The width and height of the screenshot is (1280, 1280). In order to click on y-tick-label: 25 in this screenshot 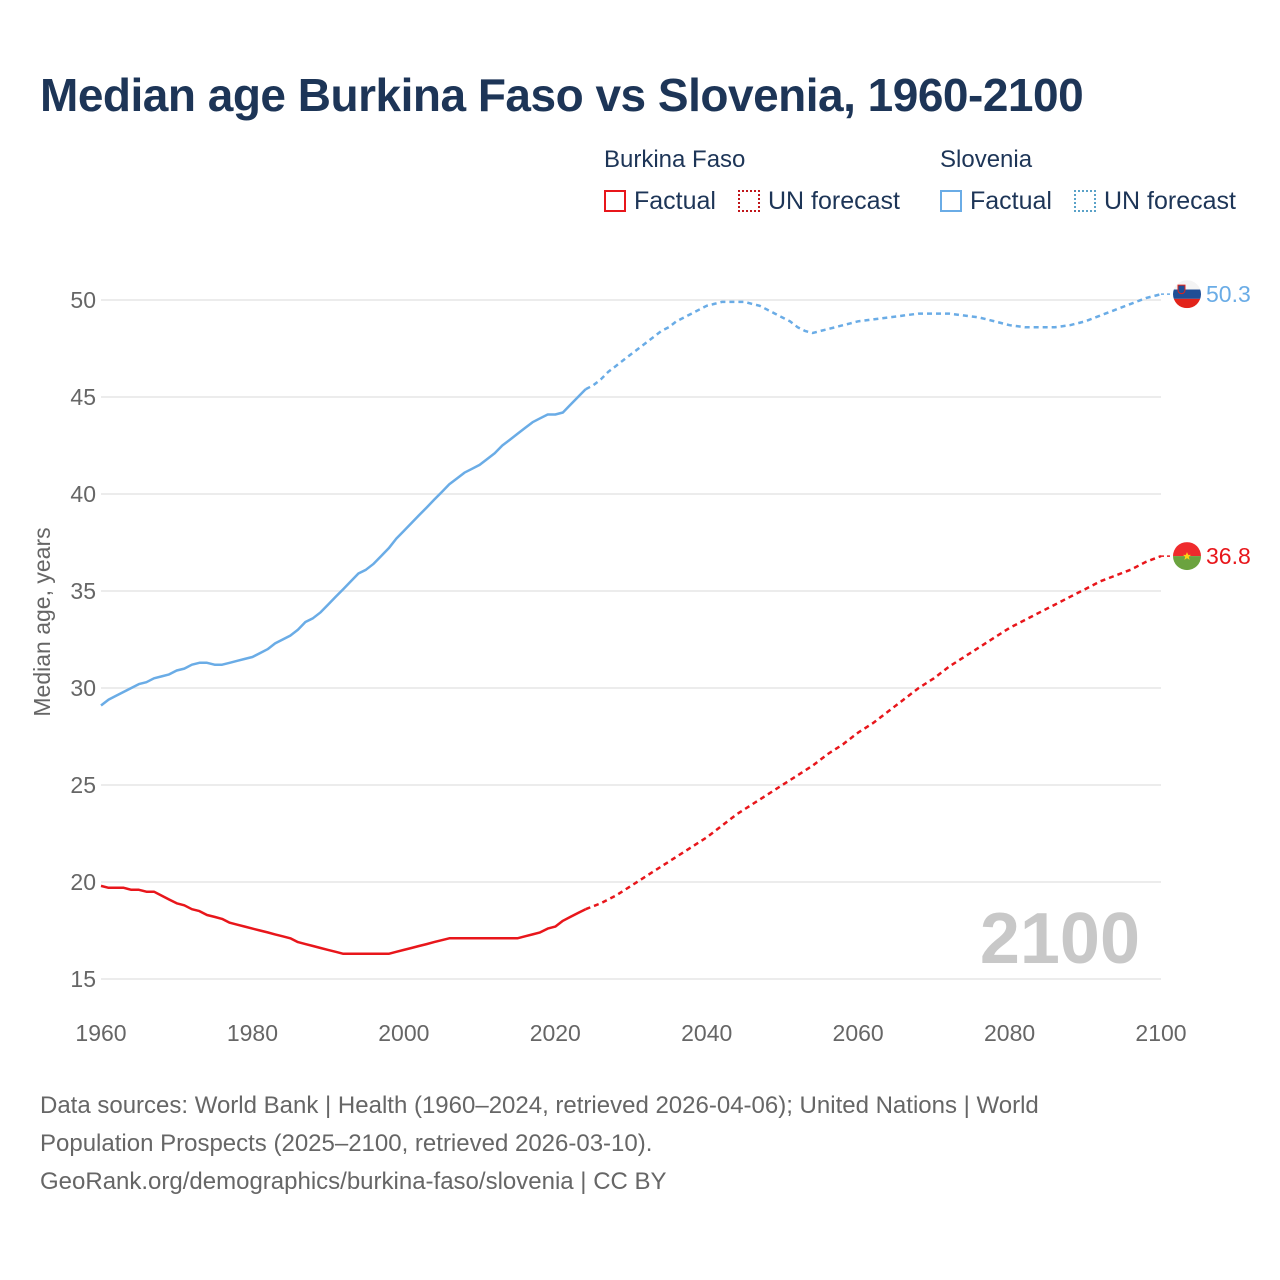, I will do `click(83, 785)`.